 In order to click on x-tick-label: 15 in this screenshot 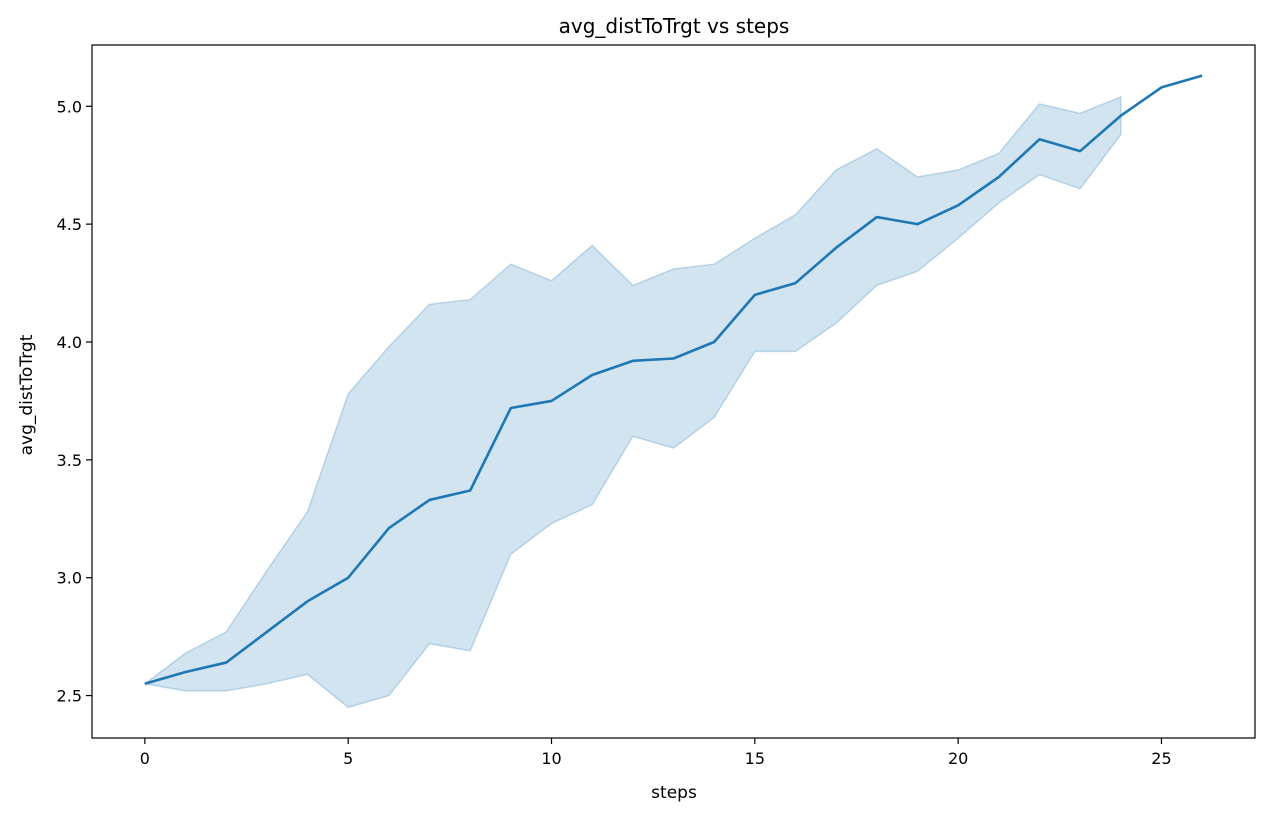, I will do `click(755, 758)`.